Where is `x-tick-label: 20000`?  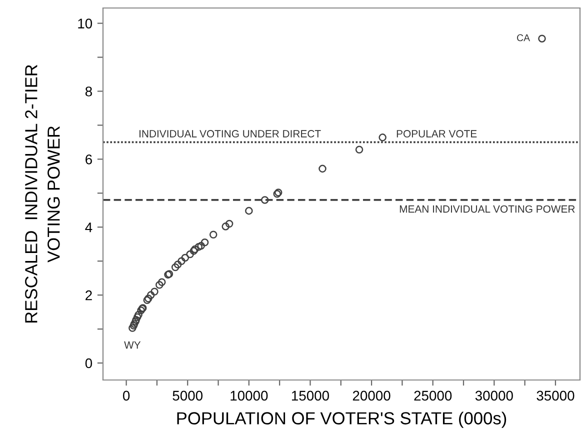 x-tick-label: 20000 is located at coordinates (371, 395).